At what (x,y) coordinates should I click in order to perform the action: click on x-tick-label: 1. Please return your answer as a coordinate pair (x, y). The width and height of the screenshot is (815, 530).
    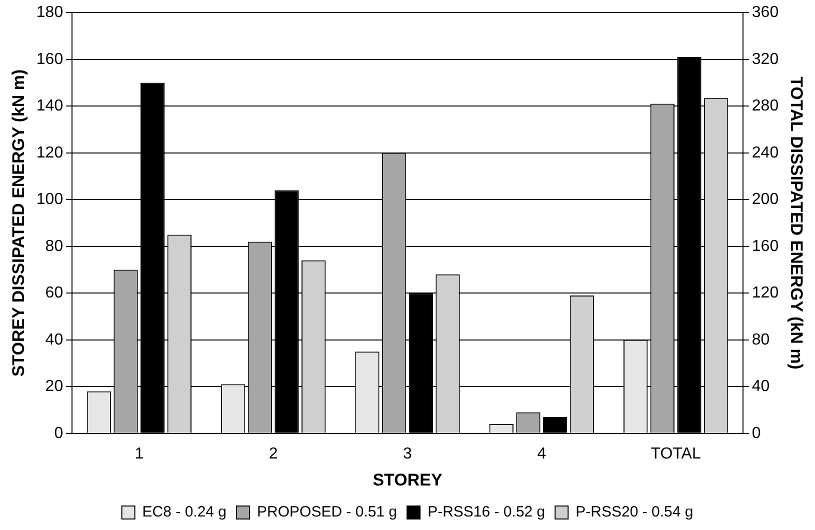
    Looking at the image, I should click on (139, 453).